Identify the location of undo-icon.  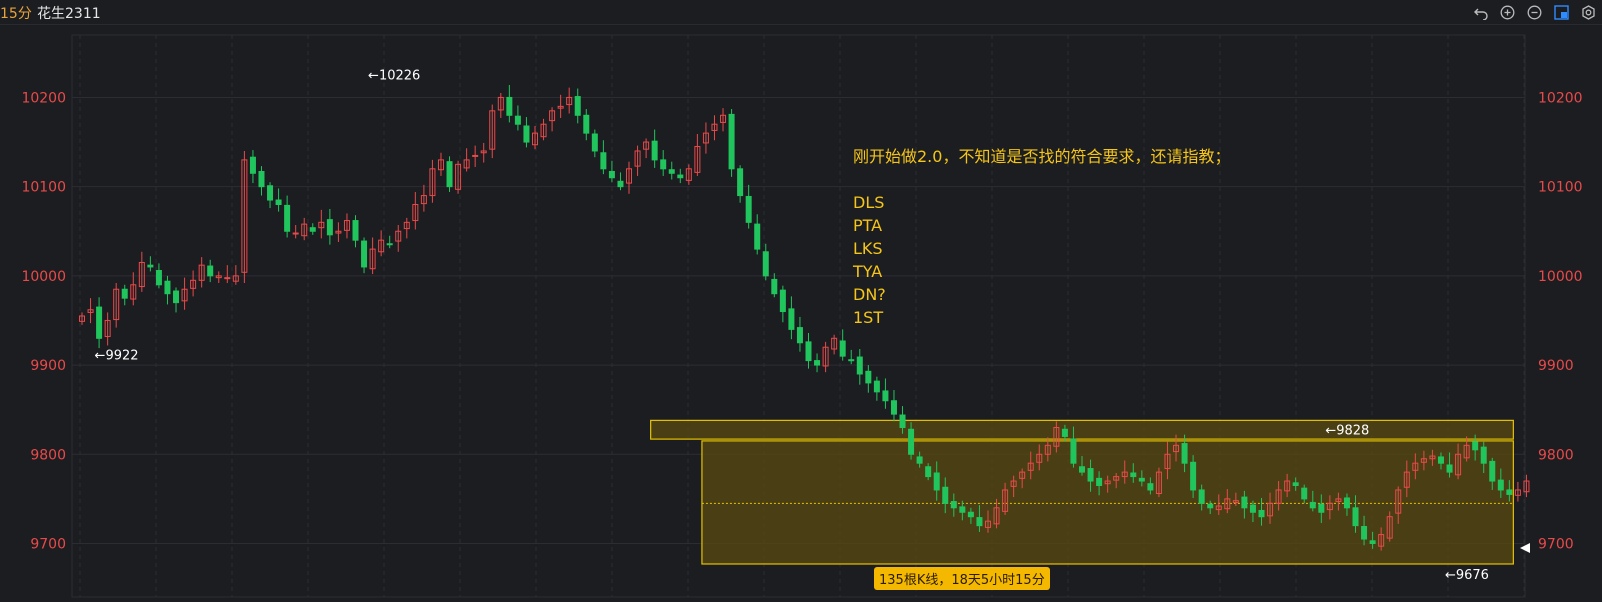
(1480, 12).